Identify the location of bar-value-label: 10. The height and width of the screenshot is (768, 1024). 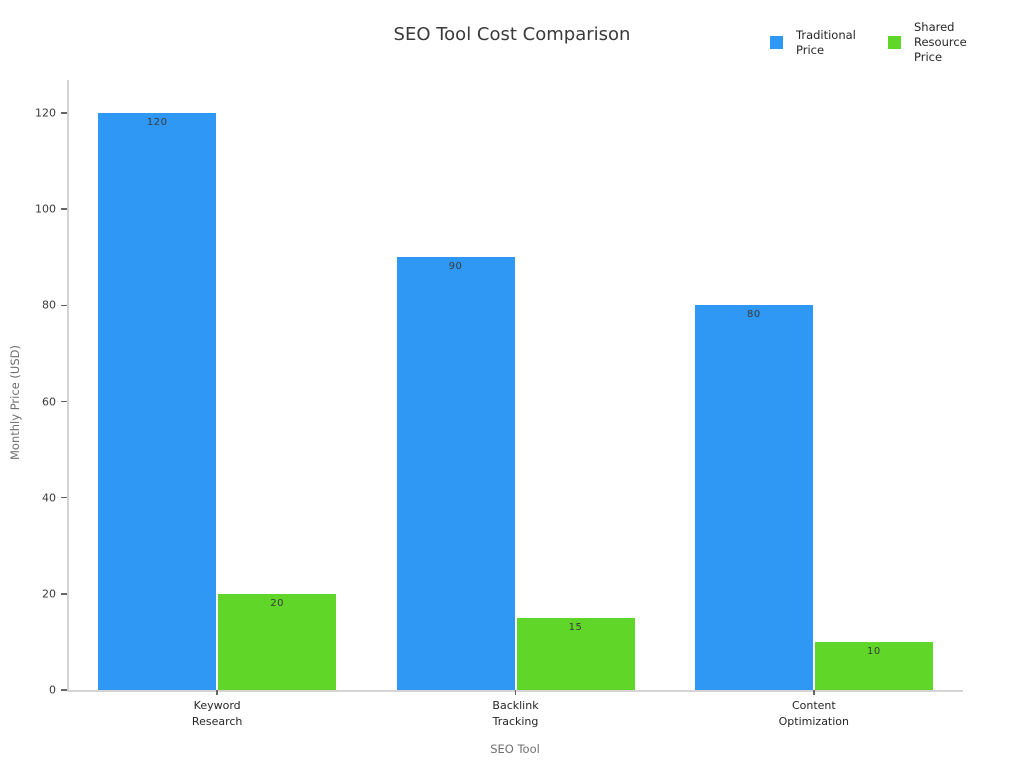
(873, 651).